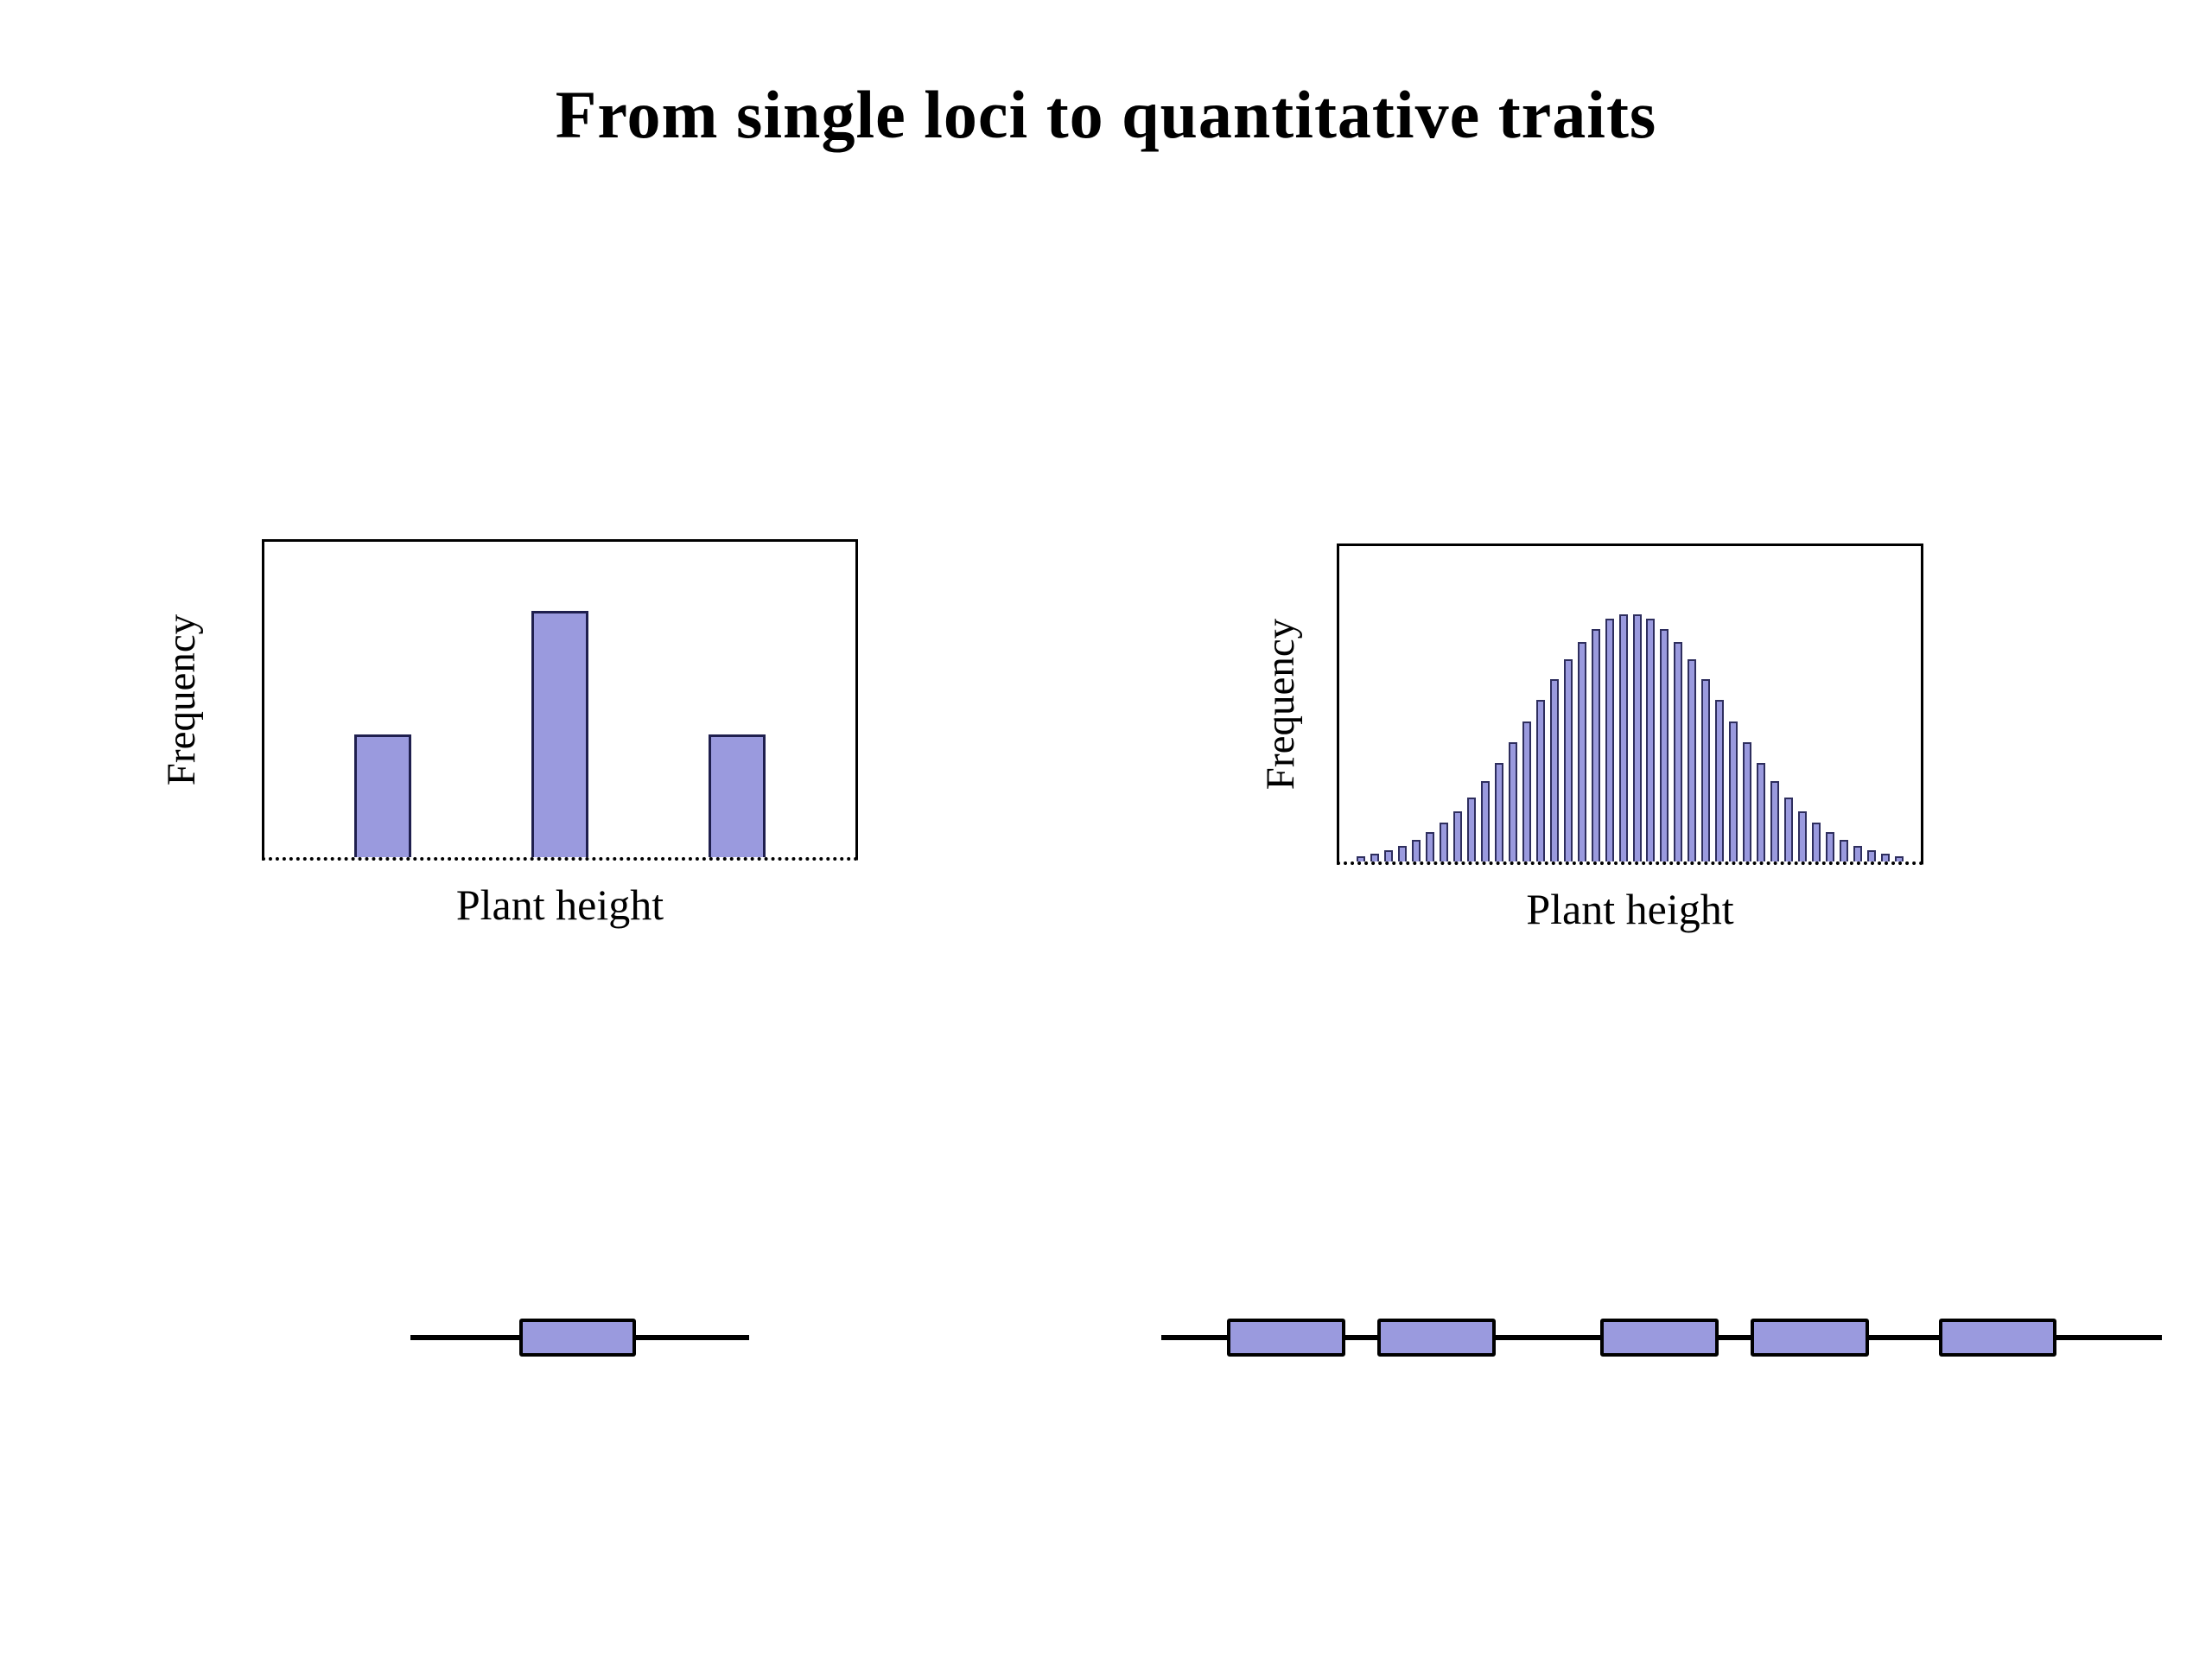 This screenshot has width=2212, height=1659. I want to click on bar-tall, so click(737, 795).